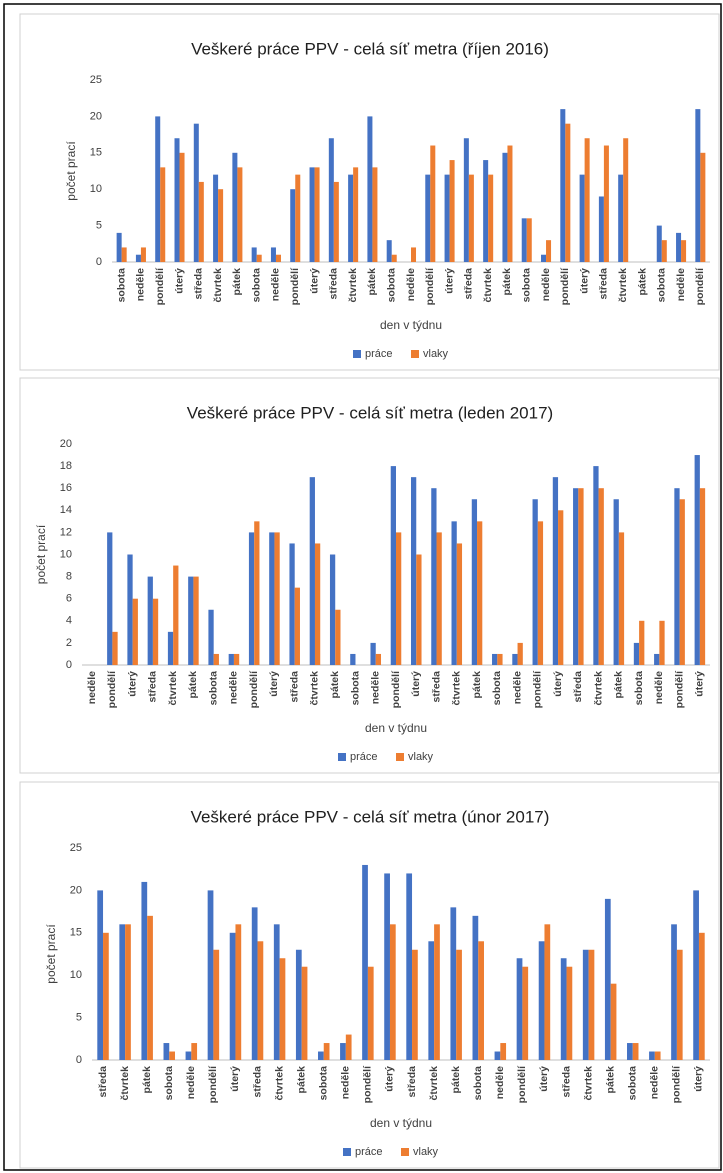  What do you see at coordinates (69, 577) in the screenshot?
I see `y-tick-label: 8` at bounding box center [69, 577].